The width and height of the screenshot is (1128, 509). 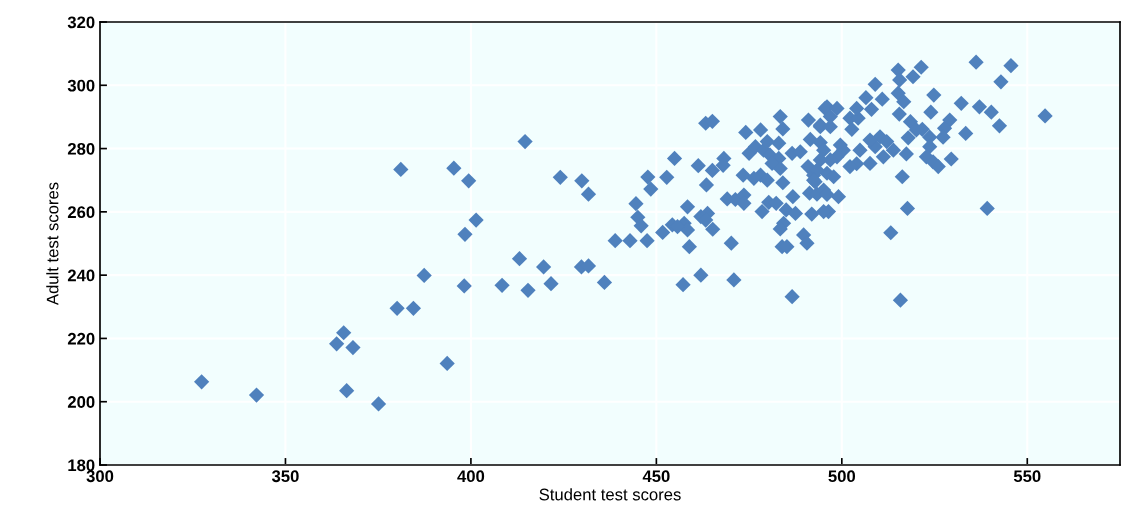 I want to click on y-tick-label: 220, so click(x=81, y=338).